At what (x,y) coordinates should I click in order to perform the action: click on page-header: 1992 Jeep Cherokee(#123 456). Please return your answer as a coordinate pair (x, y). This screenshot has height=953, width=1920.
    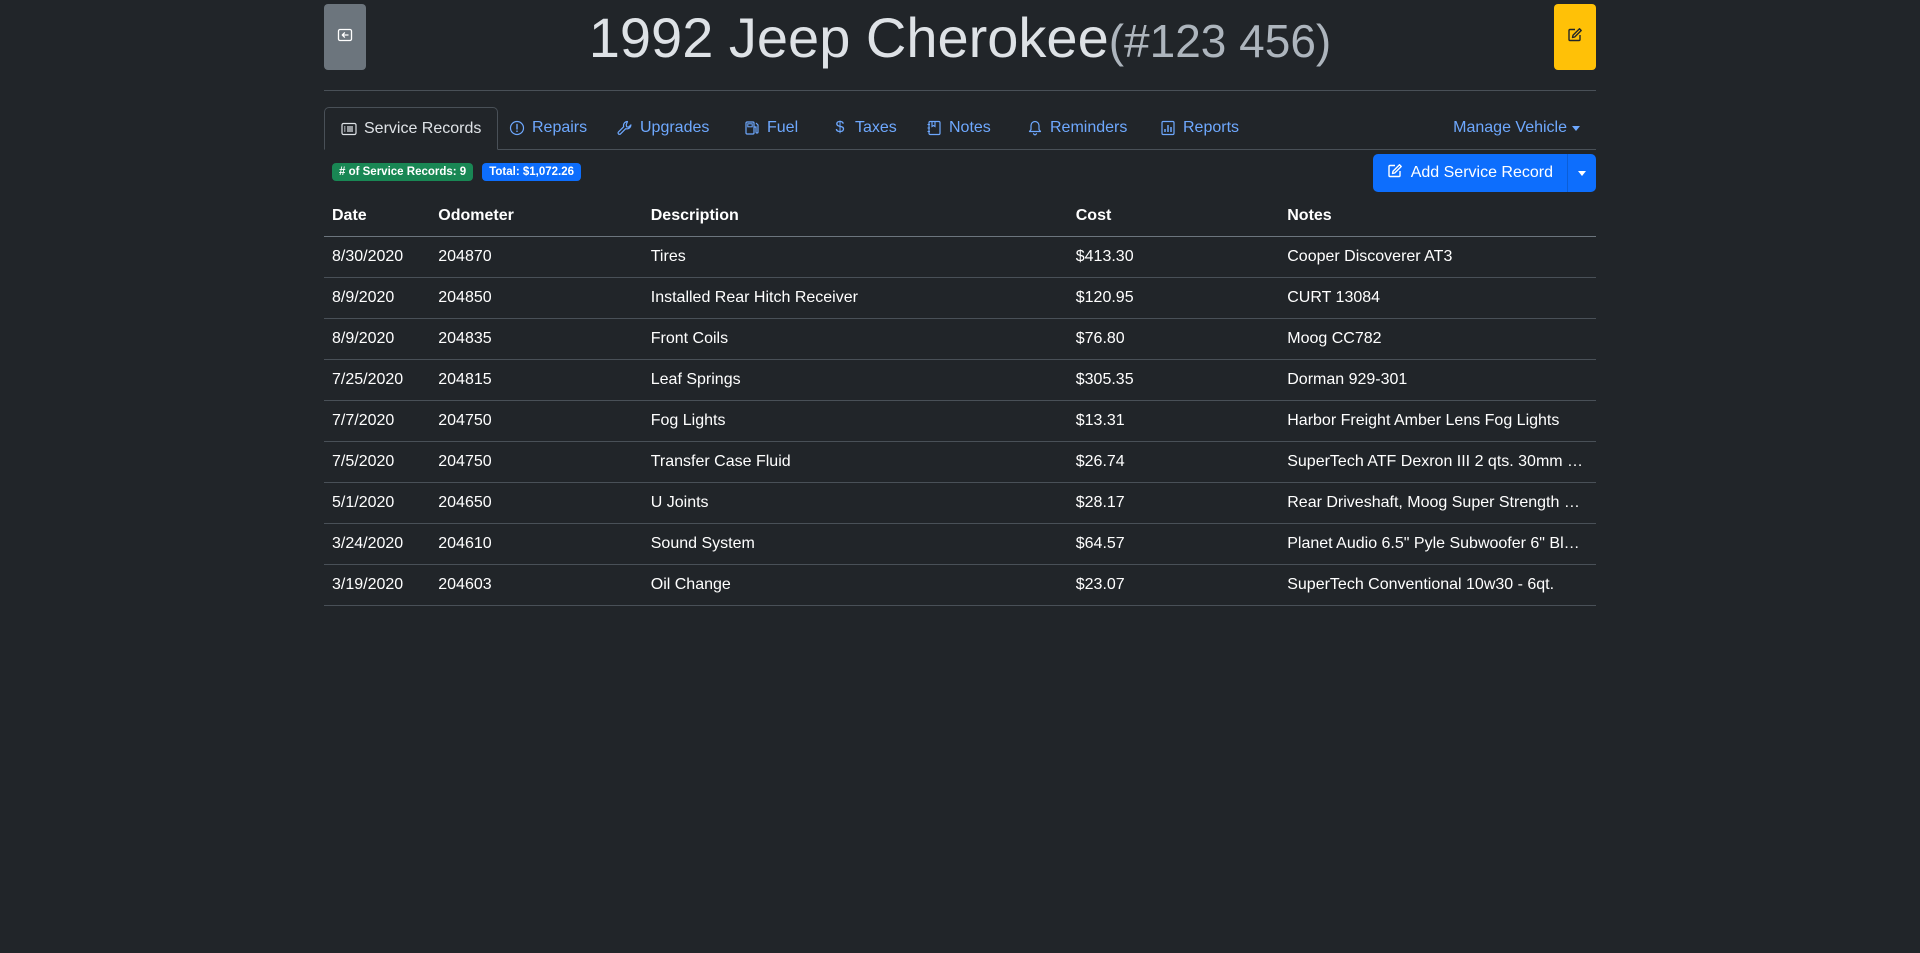
    Looking at the image, I should click on (960, 45).